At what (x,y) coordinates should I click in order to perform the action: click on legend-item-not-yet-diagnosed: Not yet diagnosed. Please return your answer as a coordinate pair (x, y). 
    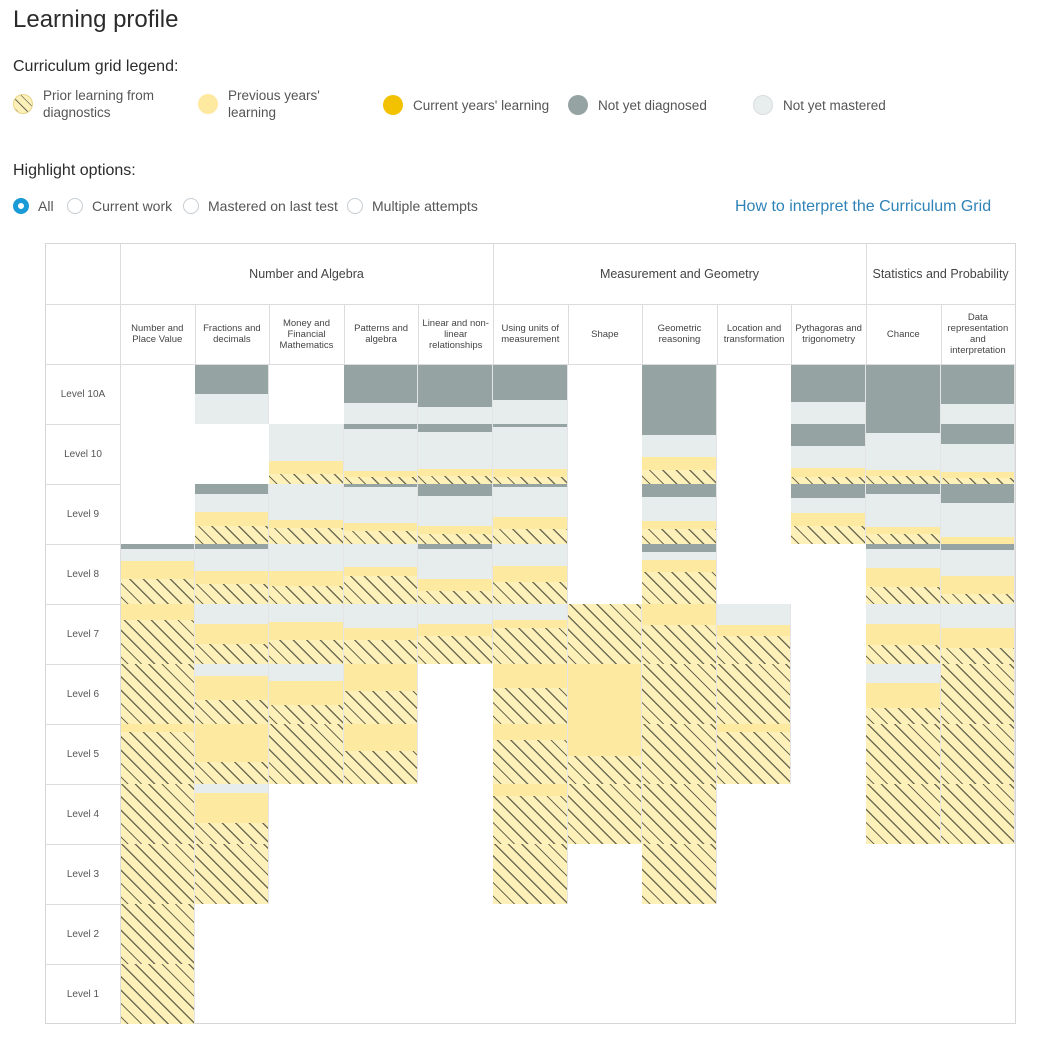
    Looking at the image, I should click on (637, 105).